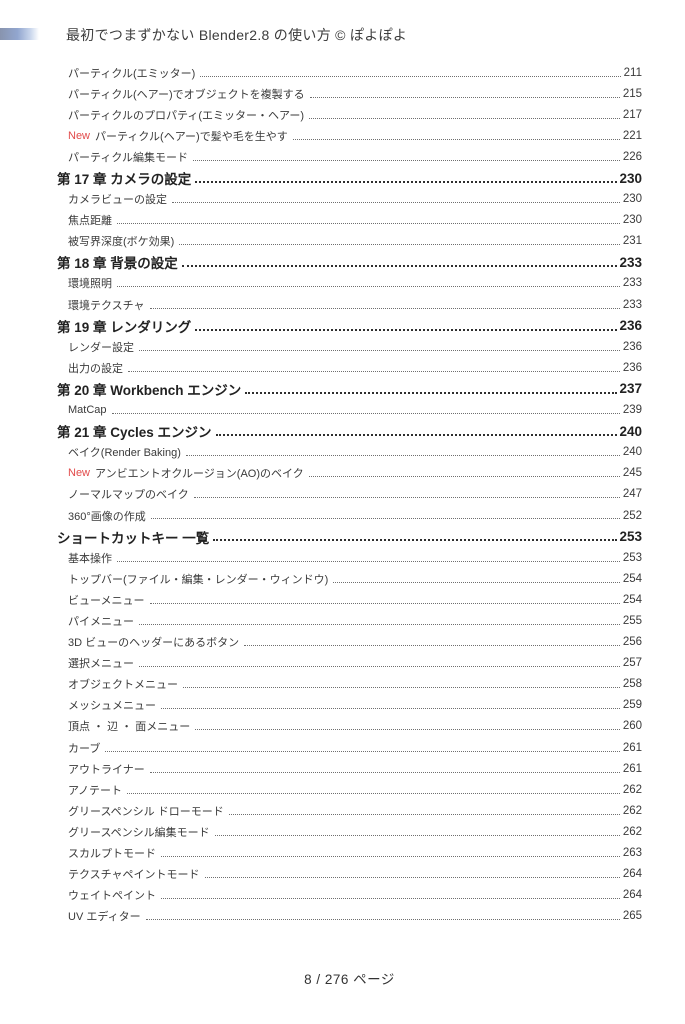  Describe the element at coordinates (632, 620) in the screenshot. I see `toc-entry-page: 255` at that location.